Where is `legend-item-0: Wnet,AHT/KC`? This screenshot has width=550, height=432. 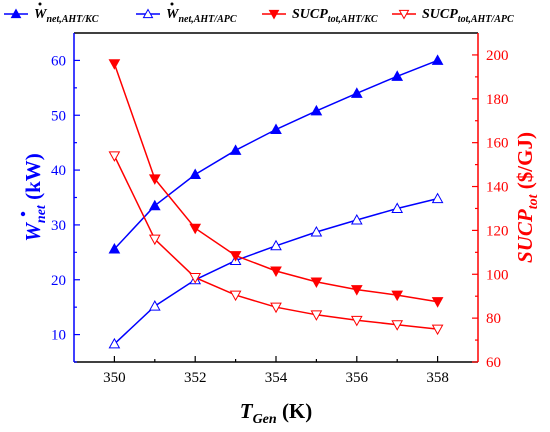 legend-item-0: Wnet,AHT/KC is located at coordinates (51, 13).